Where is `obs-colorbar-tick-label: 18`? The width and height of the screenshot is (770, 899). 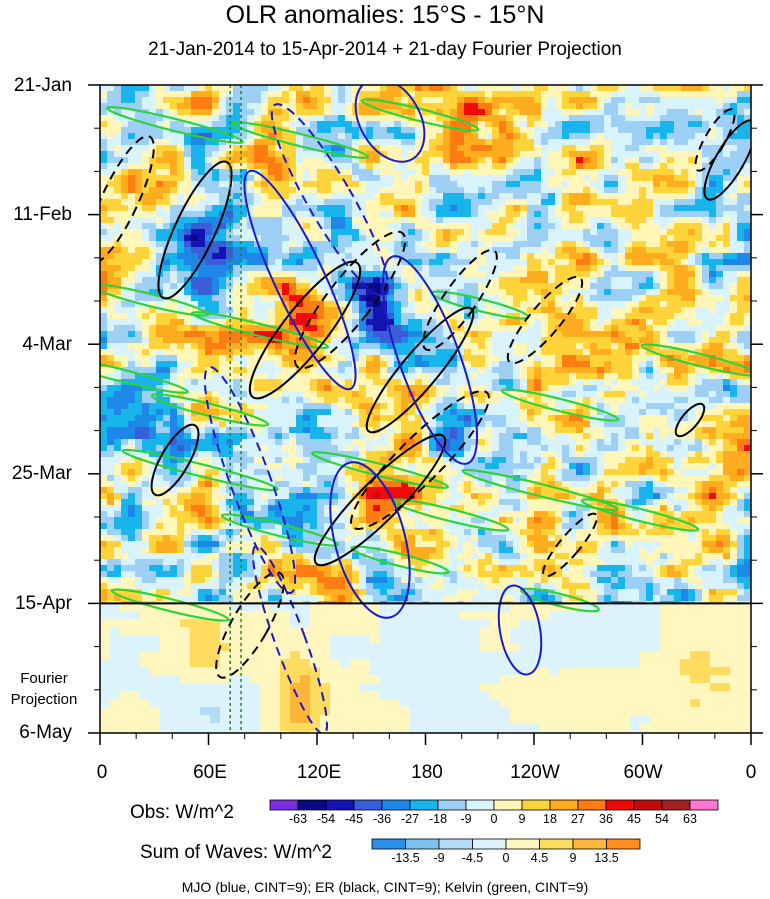
obs-colorbar-tick-label: 18 is located at coordinates (550, 819).